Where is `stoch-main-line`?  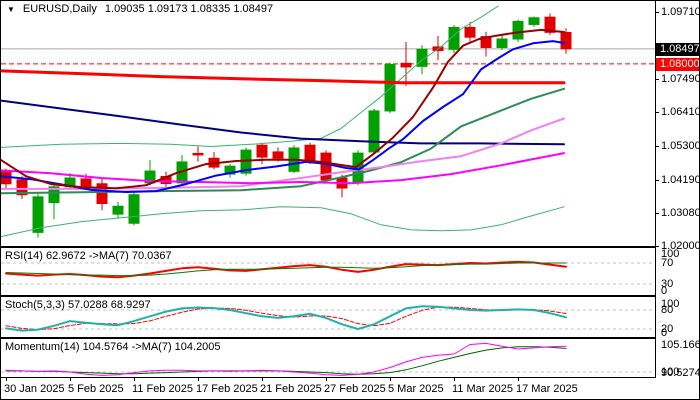
stoch-main-line is located at coordinates (286, 318).